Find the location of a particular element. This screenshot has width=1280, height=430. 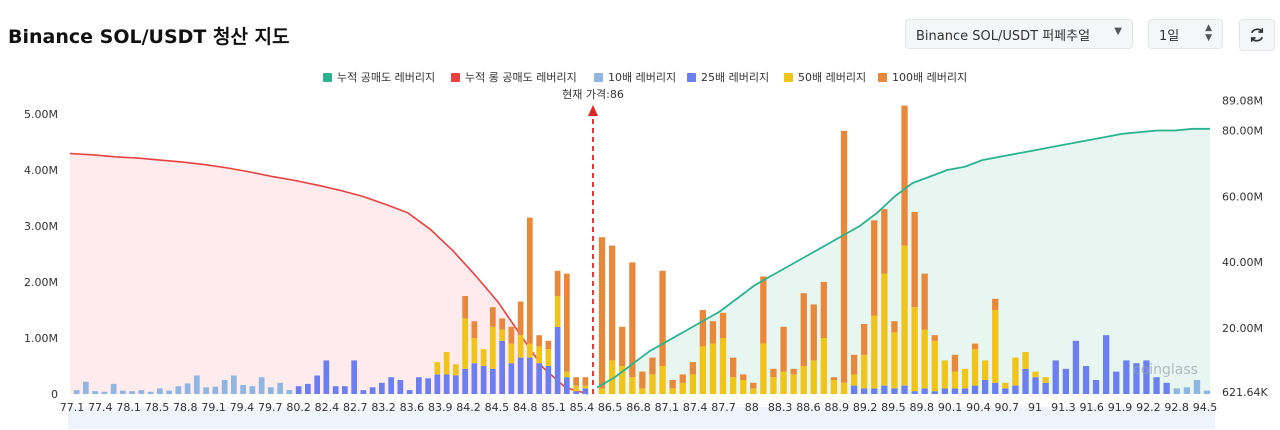

x-tick: 90.4 is located at coordinates (978, 407).